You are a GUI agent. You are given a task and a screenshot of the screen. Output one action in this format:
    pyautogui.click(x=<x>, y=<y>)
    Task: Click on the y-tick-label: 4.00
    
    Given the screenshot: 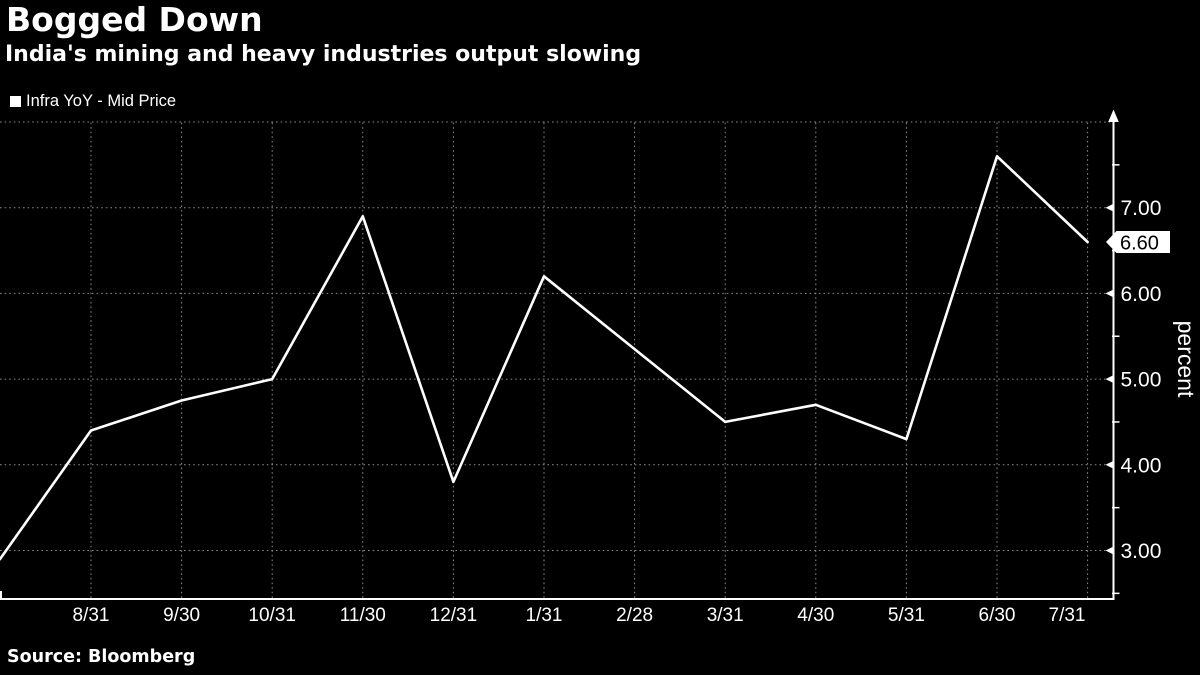 What is the action you would take?
    pyautogui.click(x=1141, y=465)
    